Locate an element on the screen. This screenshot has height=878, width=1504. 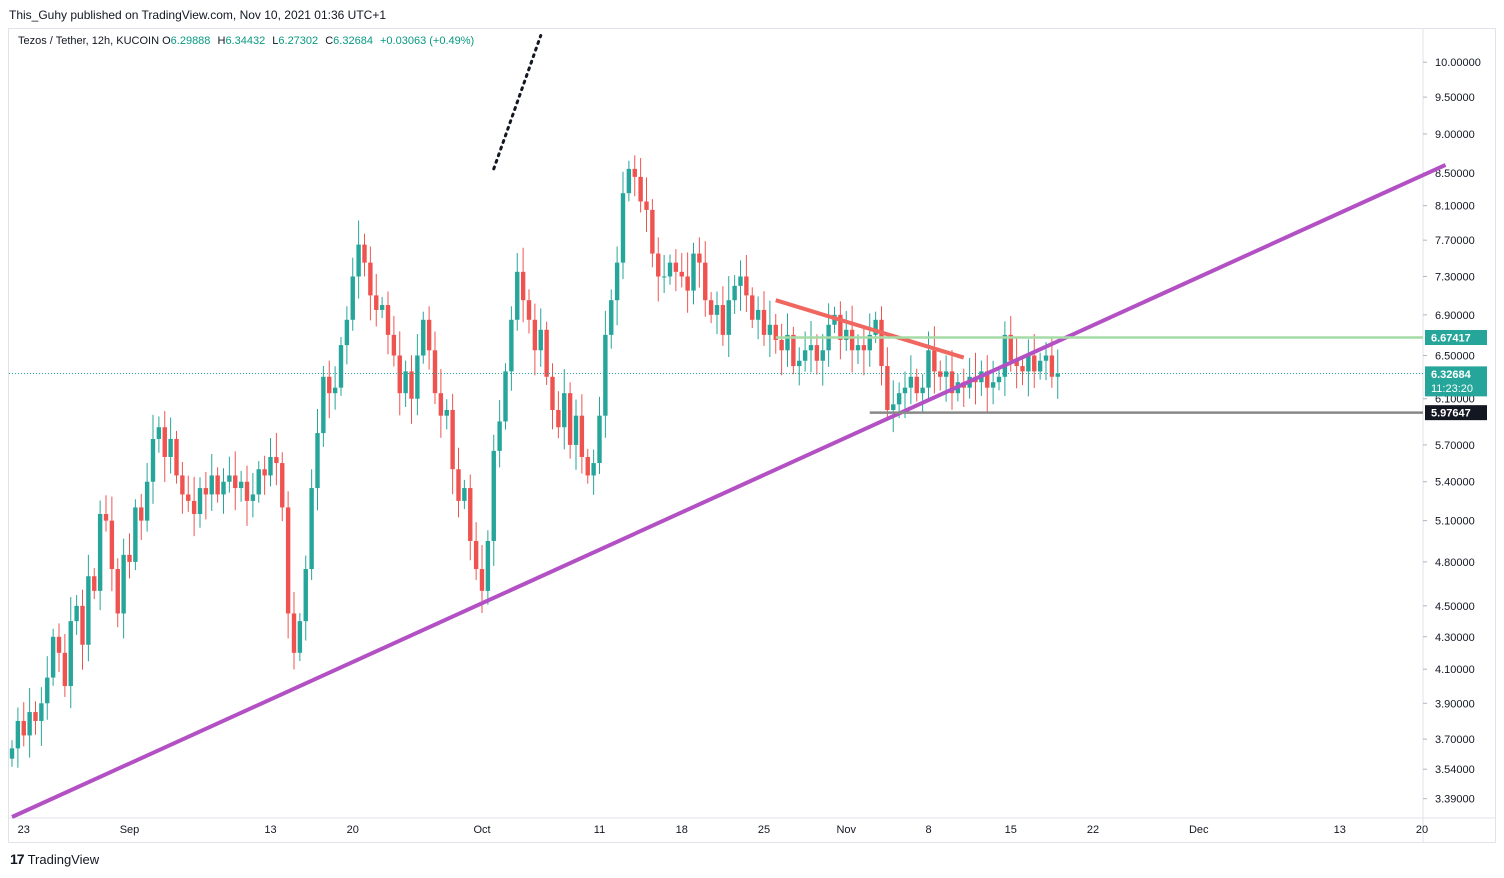
x-tick-label: 22 is located at coordinates (1093, 830).